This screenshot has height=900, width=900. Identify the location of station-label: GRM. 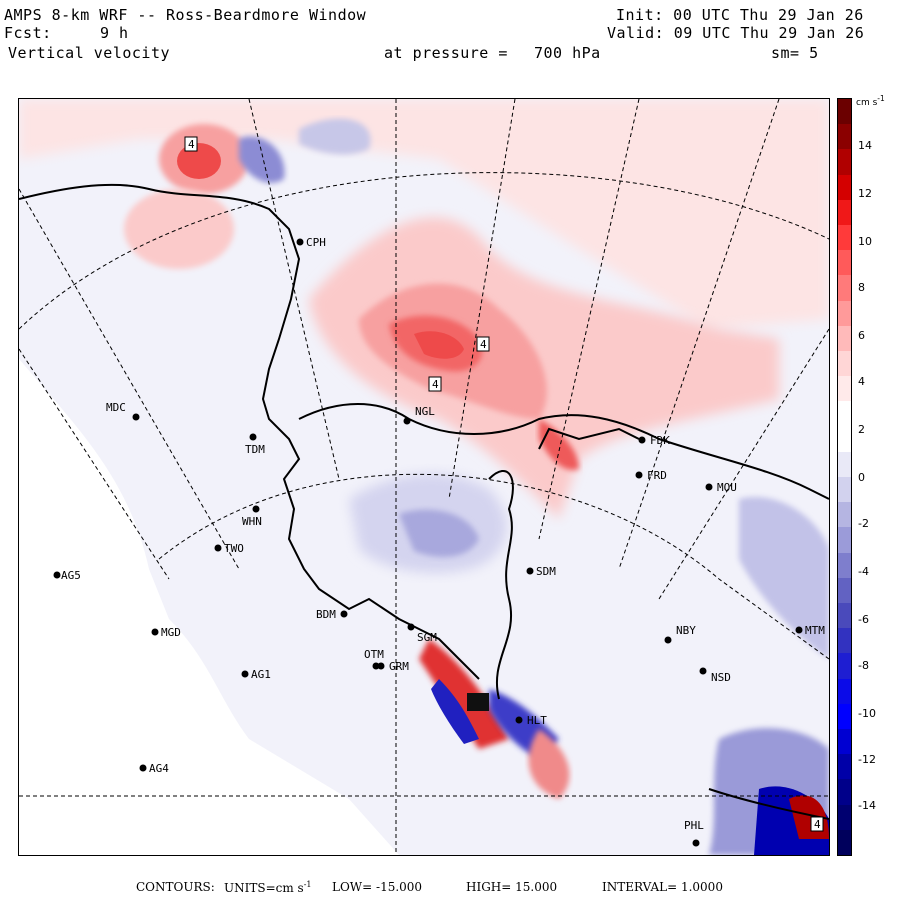
(399, 666).